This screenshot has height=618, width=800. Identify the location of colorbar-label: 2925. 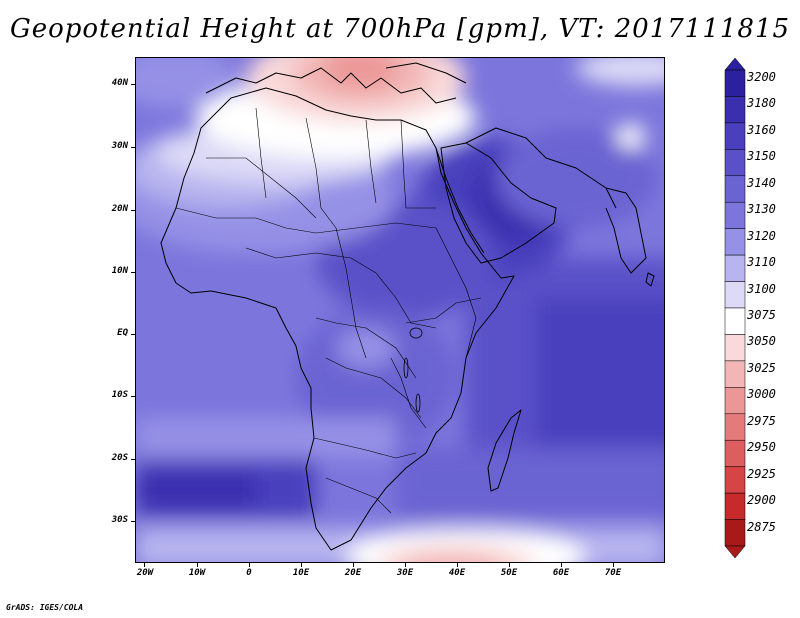
(761, 473).